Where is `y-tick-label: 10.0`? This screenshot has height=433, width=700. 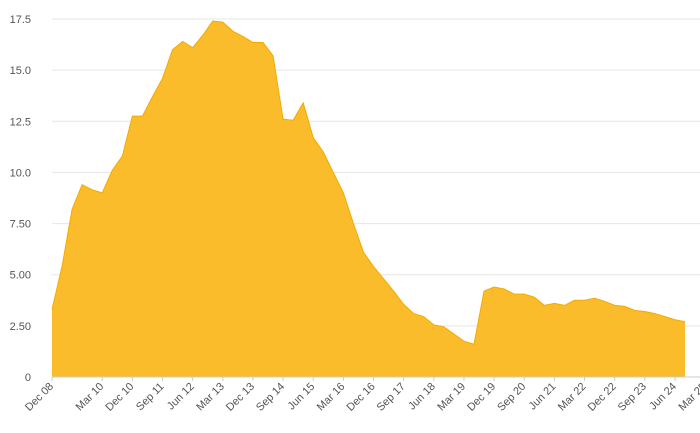
y-tick-label: 10.0 is located at coordinates (20, 173).